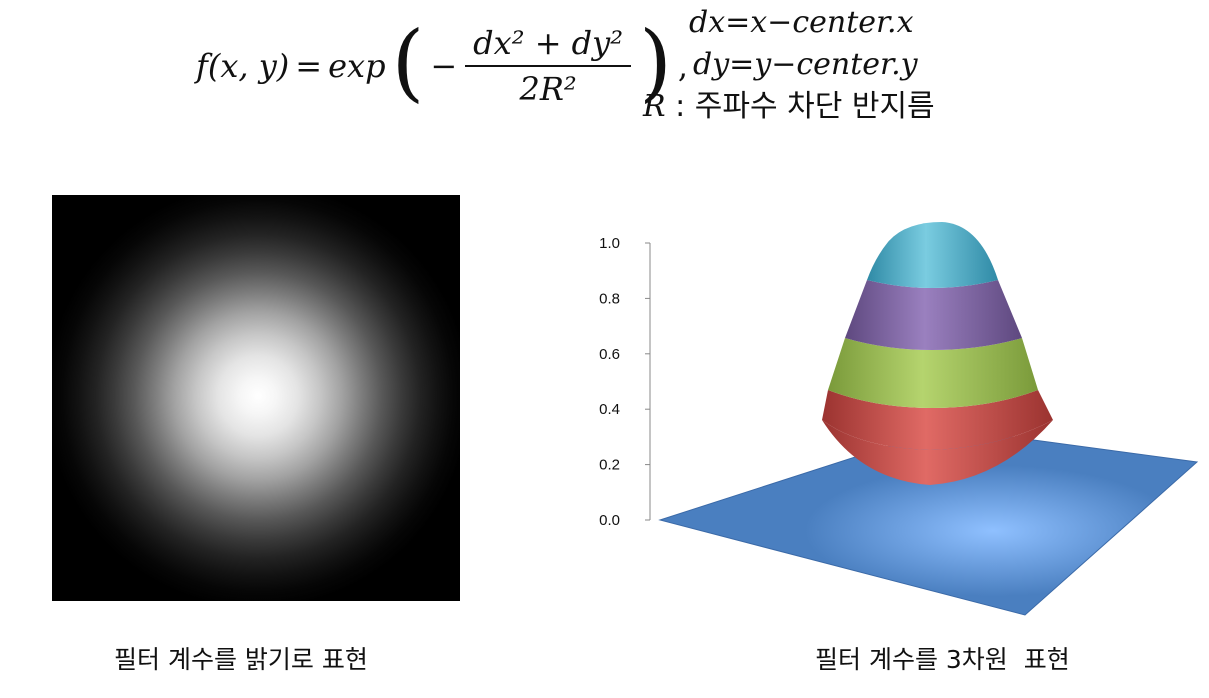 The height and width of the screenshot is (698, 1209). I want to click on surface-floor, so click(928, 521).